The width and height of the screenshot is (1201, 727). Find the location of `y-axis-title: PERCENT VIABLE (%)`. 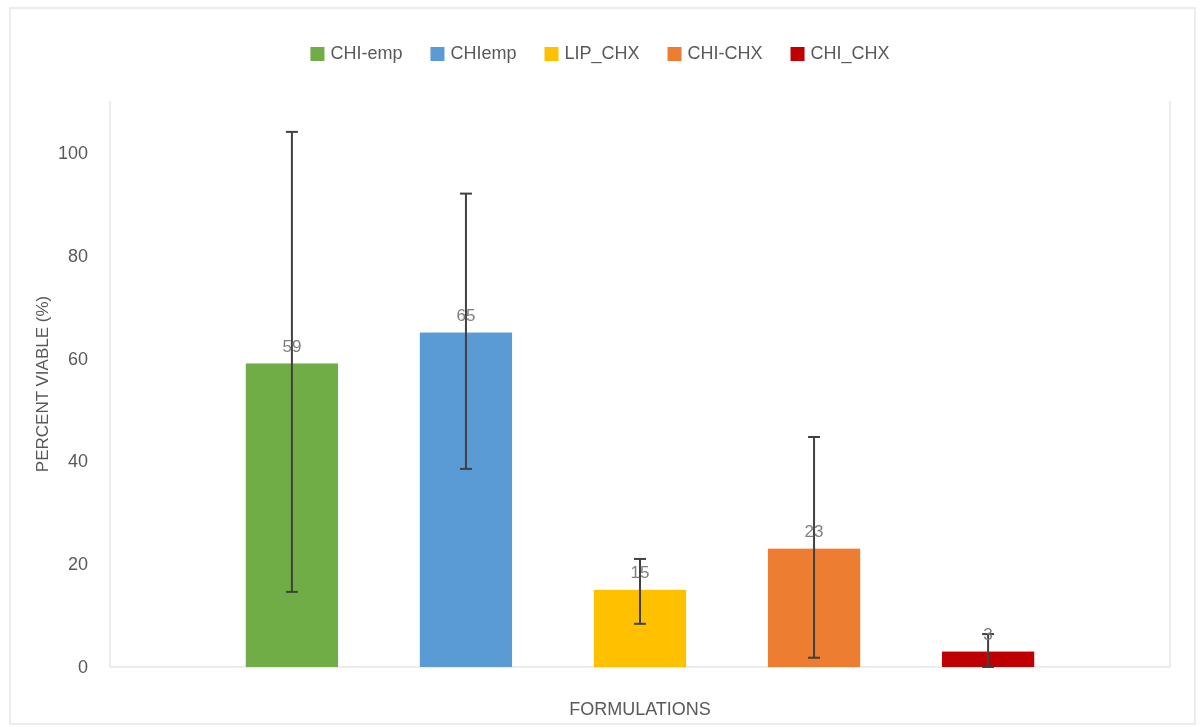

y-axis-title: PERCENT VIABLE (%) is located at coordinates (42, 384).